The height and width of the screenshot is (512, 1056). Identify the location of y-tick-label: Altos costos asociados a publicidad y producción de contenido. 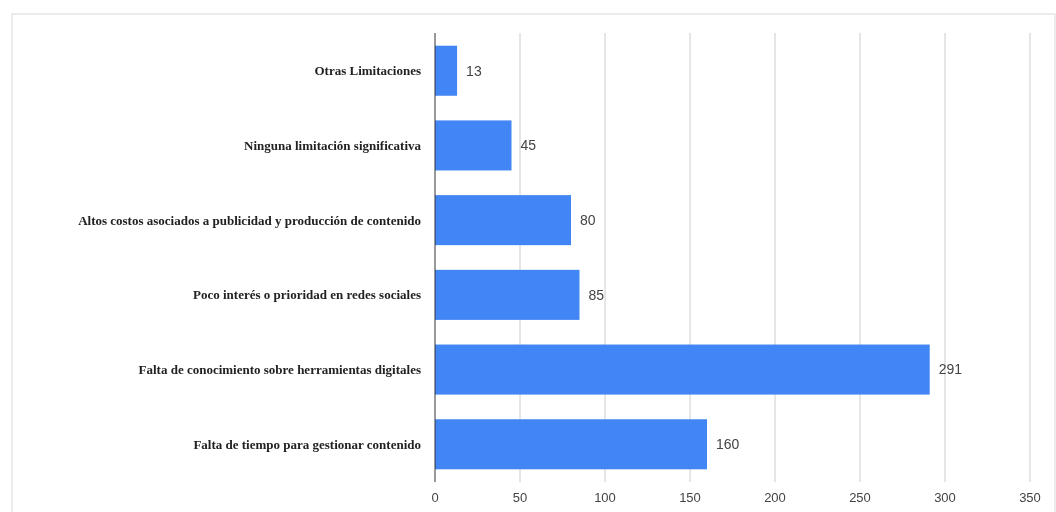
(249, 220).